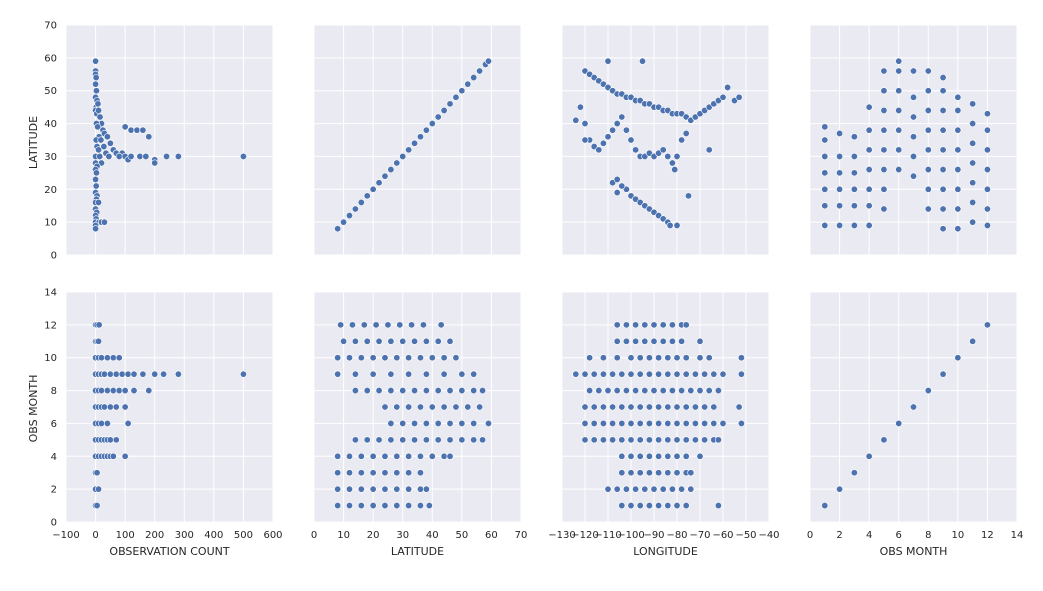 This screenshot has height=591, width=1043. I want to click on x-tick-label: 4, so click(869, 535).